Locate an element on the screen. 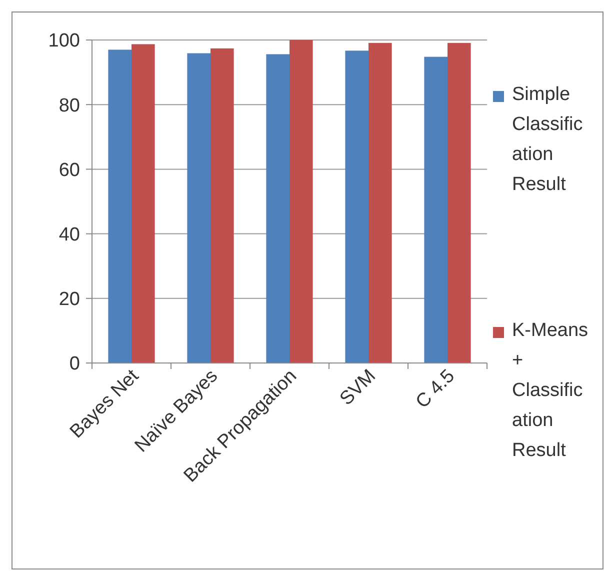 Image resolution: width=605 pixels, height=571 pixels. y-tick-label: 40 is located at coordinates (69, 235).